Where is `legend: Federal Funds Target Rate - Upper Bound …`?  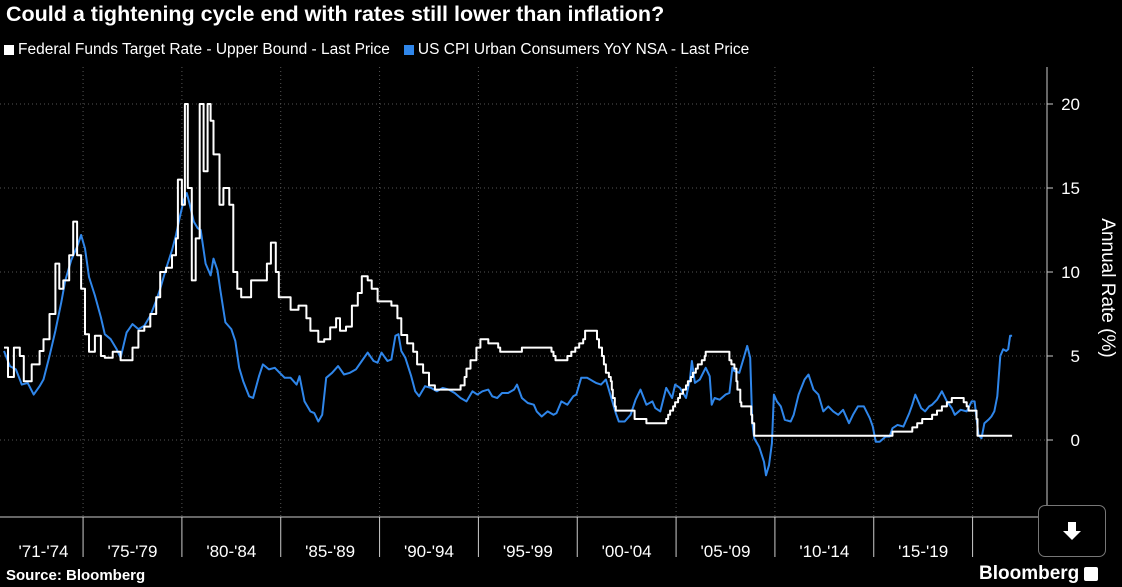
legend: Federal Funds Target Rate - Upper Bound … is located at coordinates (383, 50).